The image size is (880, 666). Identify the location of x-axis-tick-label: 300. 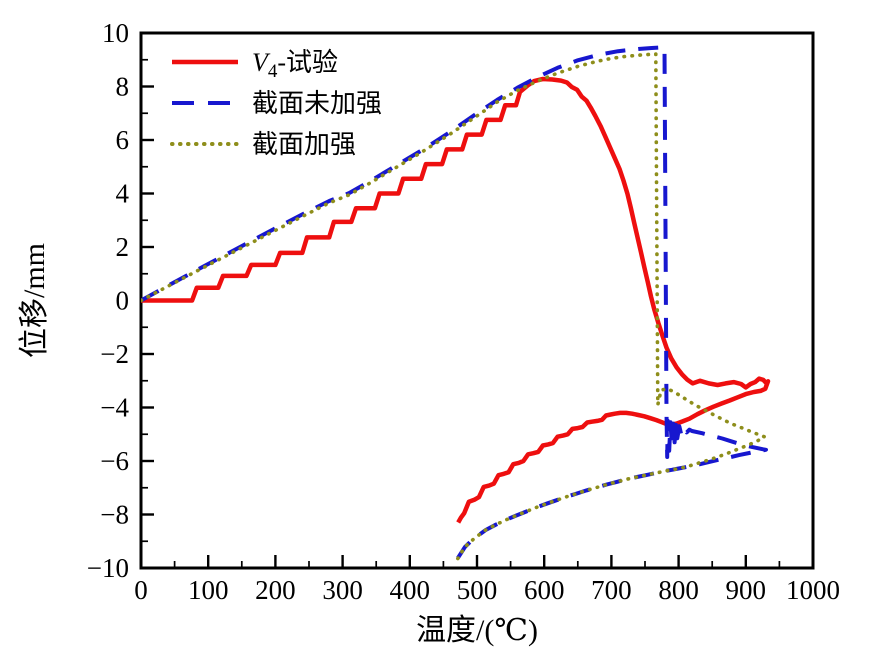
(342, 590).